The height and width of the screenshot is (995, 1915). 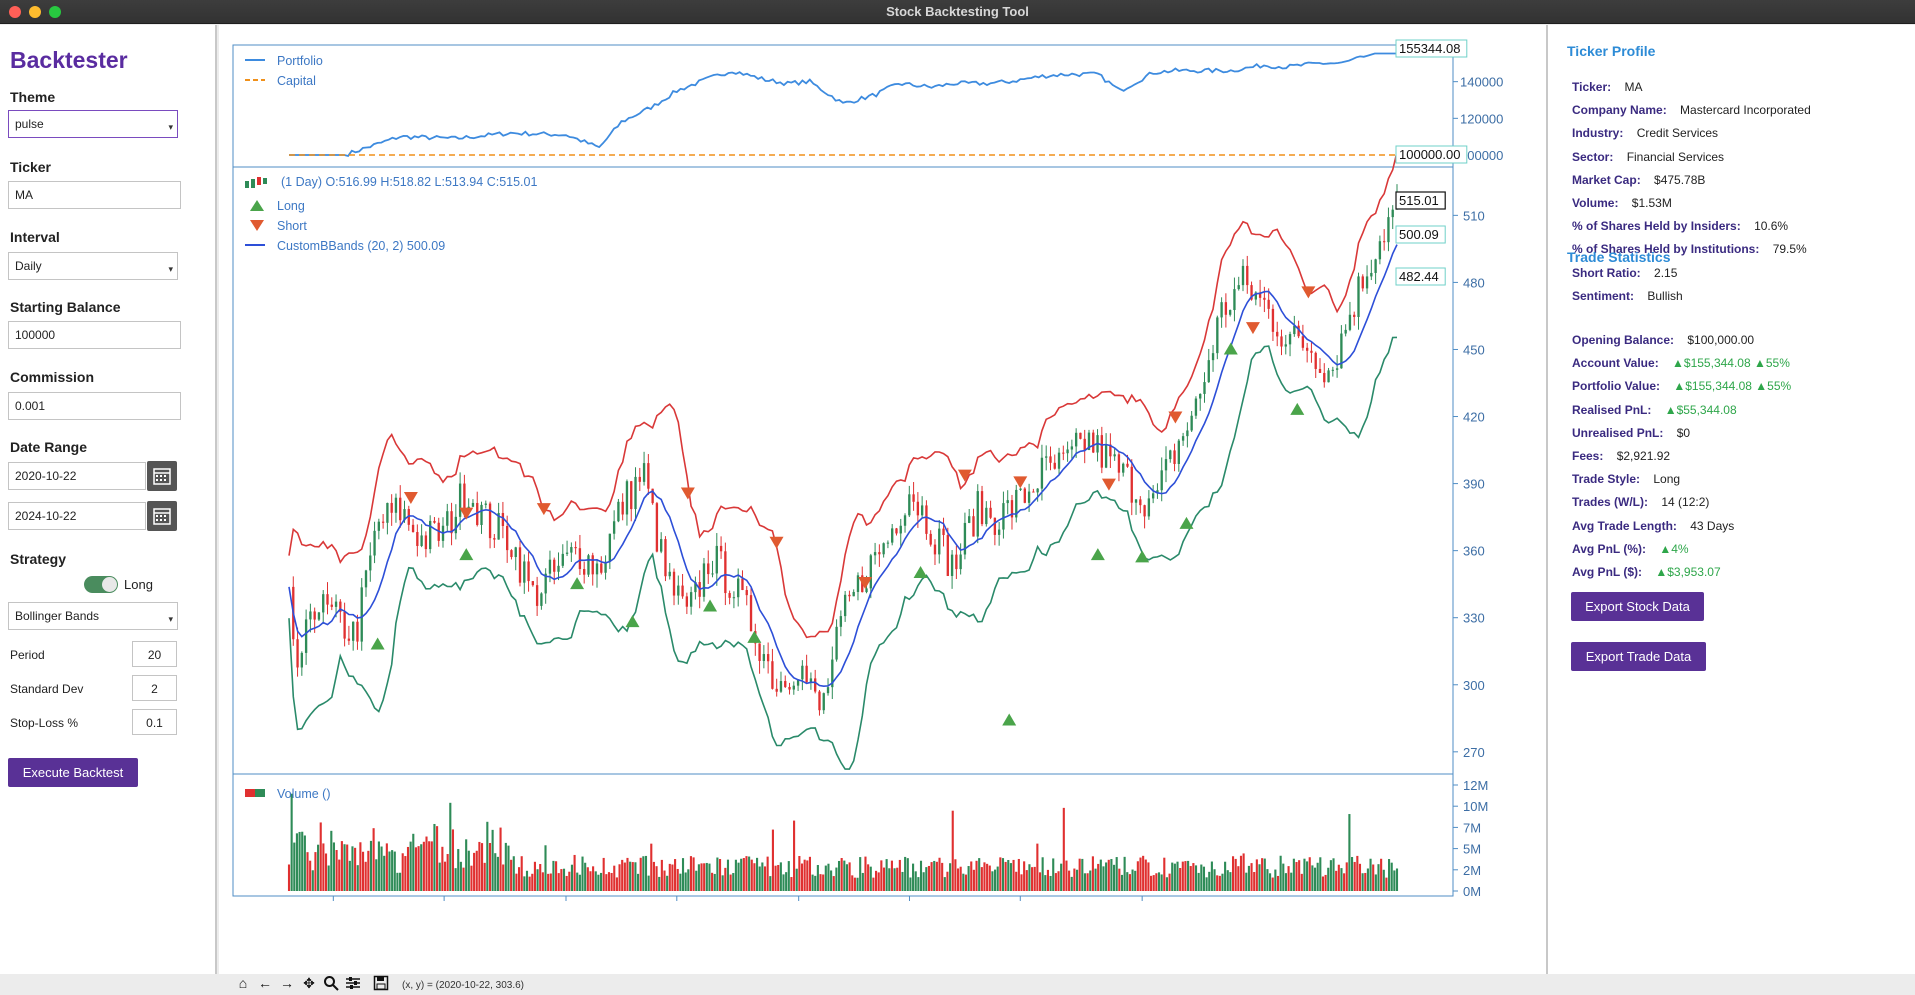 I want to click on forward-arrow-icon: →, so click(x=287, y=983).